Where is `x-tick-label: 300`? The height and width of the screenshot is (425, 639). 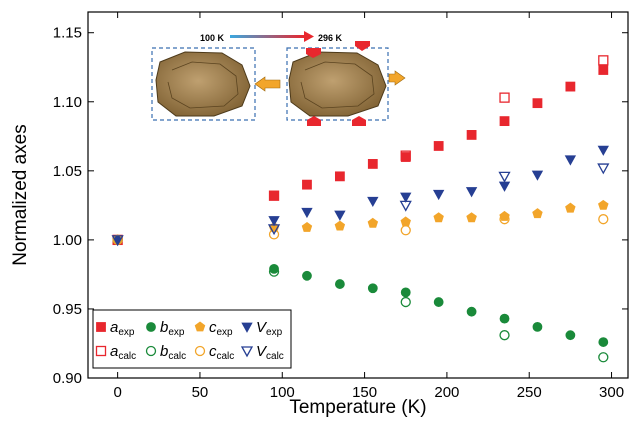 x-tick-label: 300 is located at coordinates (611, 392).